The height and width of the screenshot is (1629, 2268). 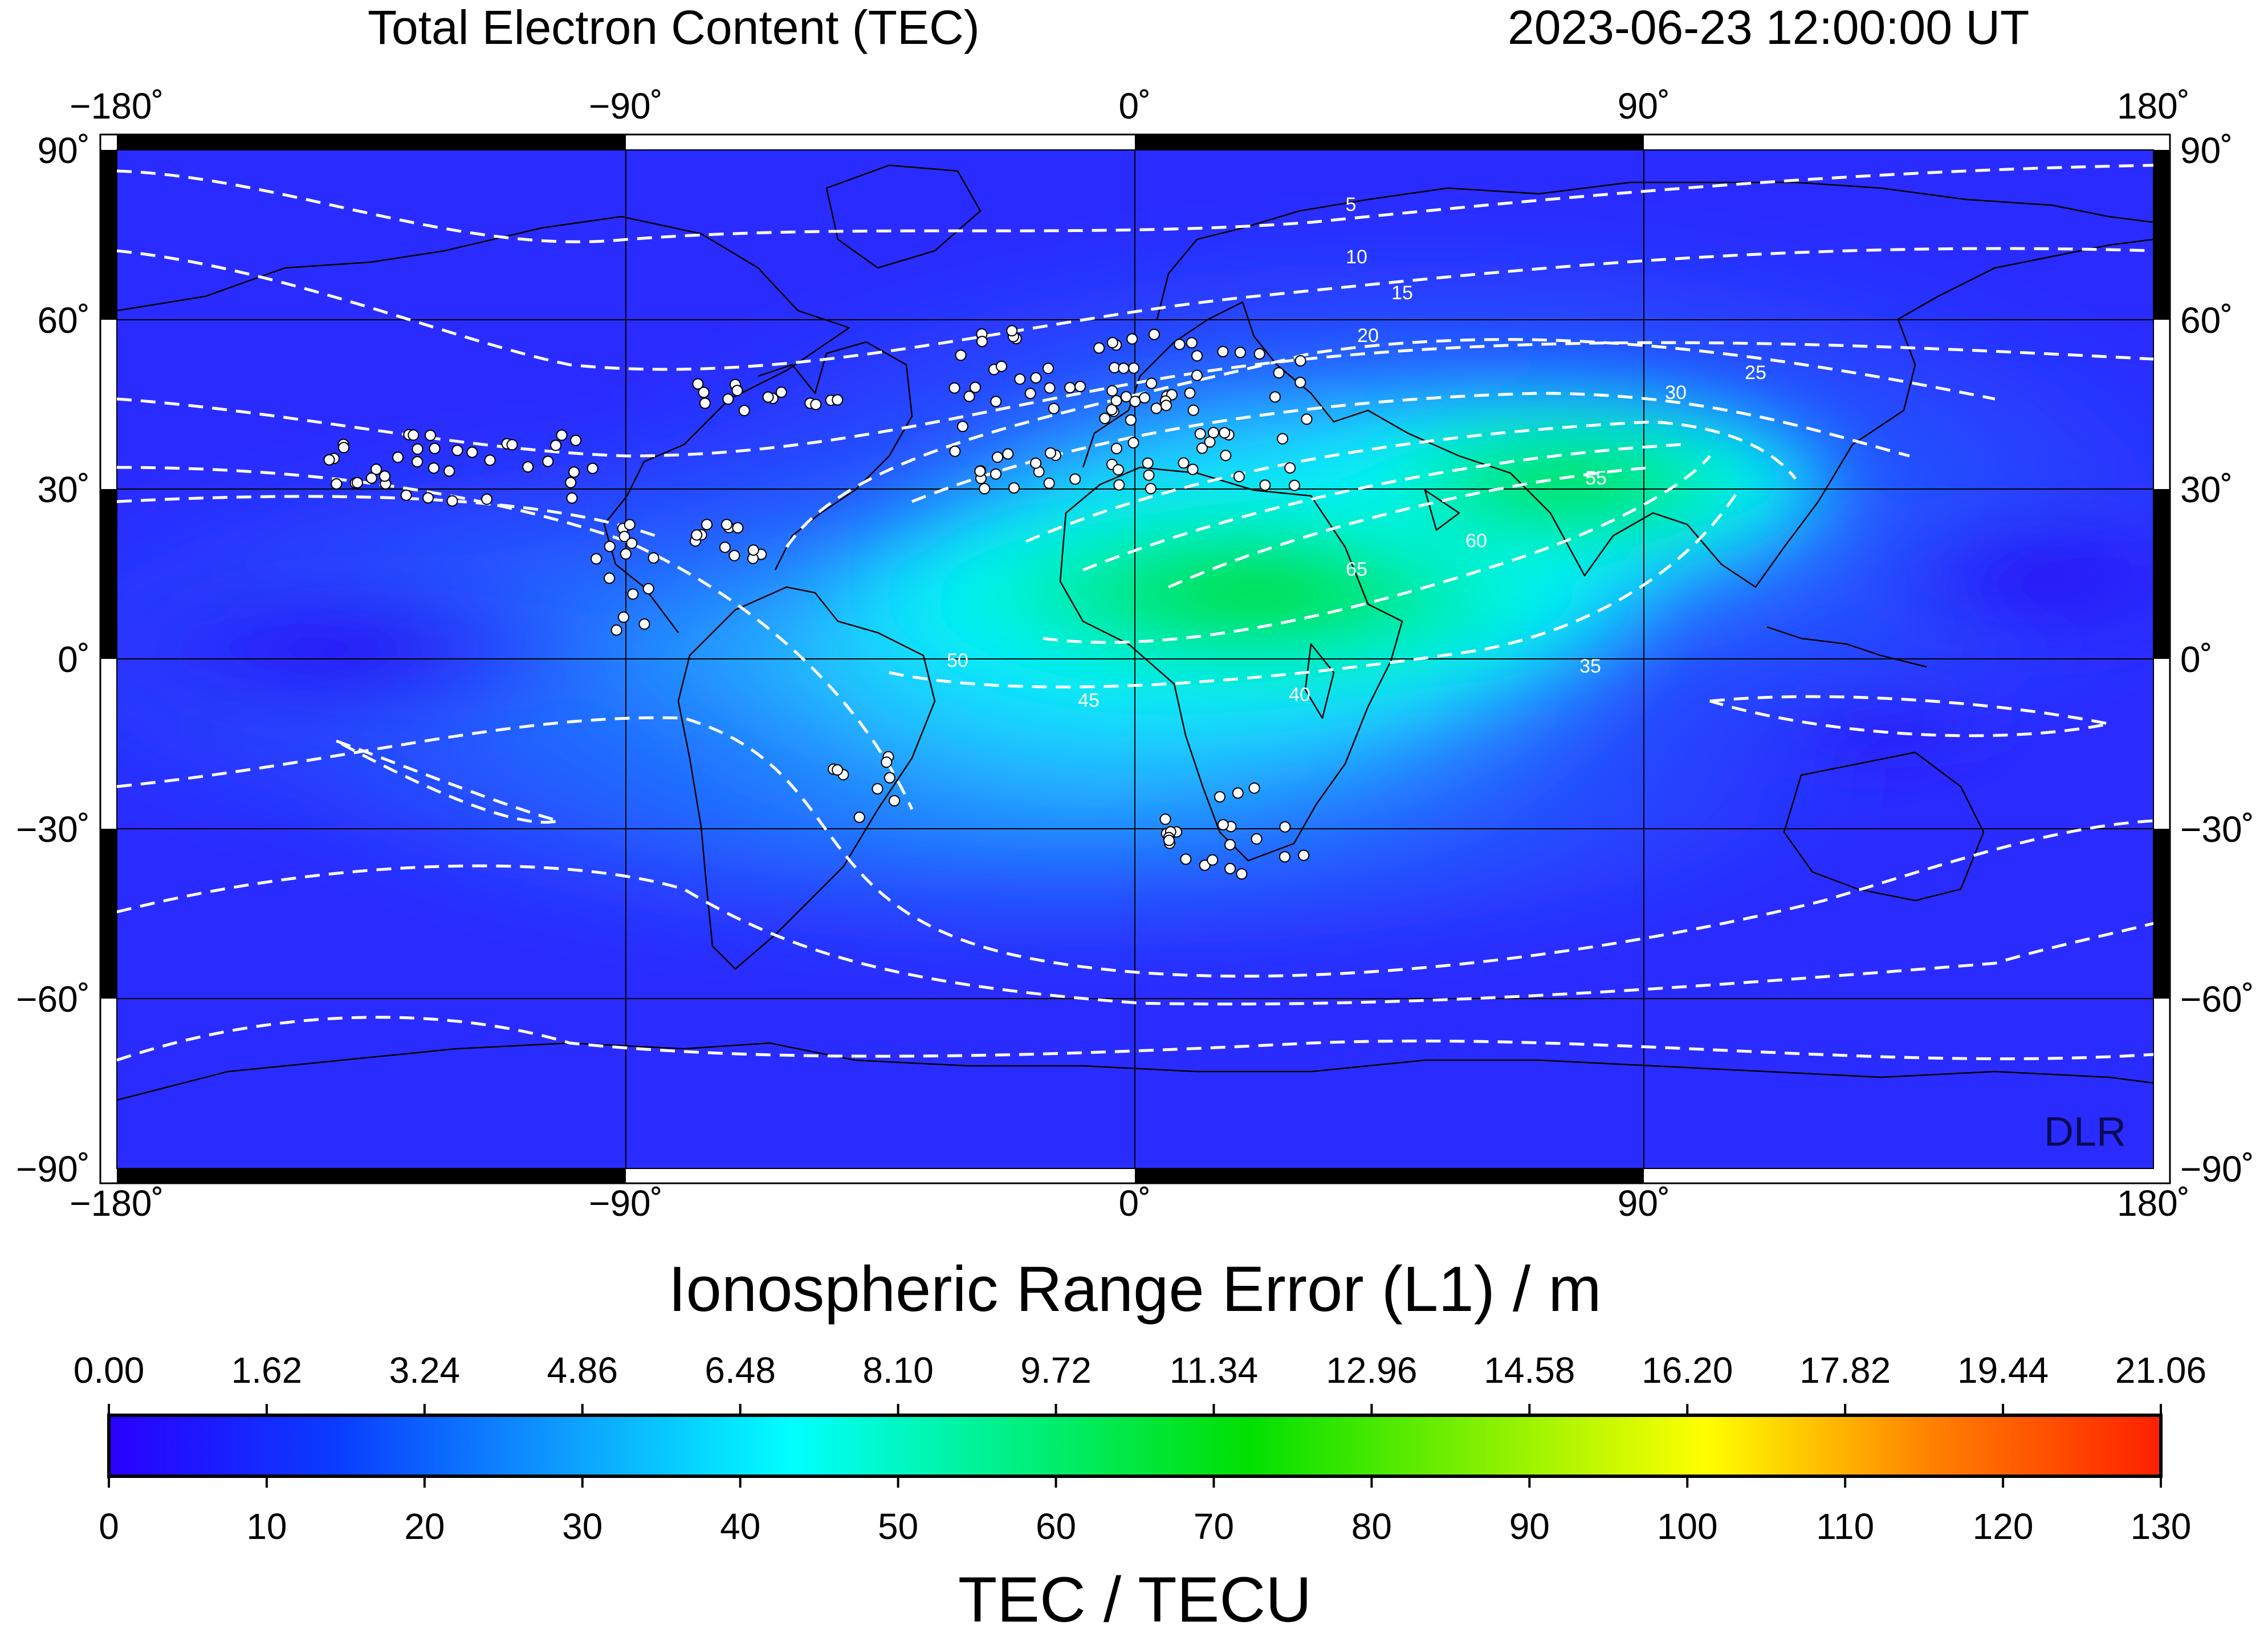 I want to click on tec-tick-label: 120, so click(x=2003, y=1526).